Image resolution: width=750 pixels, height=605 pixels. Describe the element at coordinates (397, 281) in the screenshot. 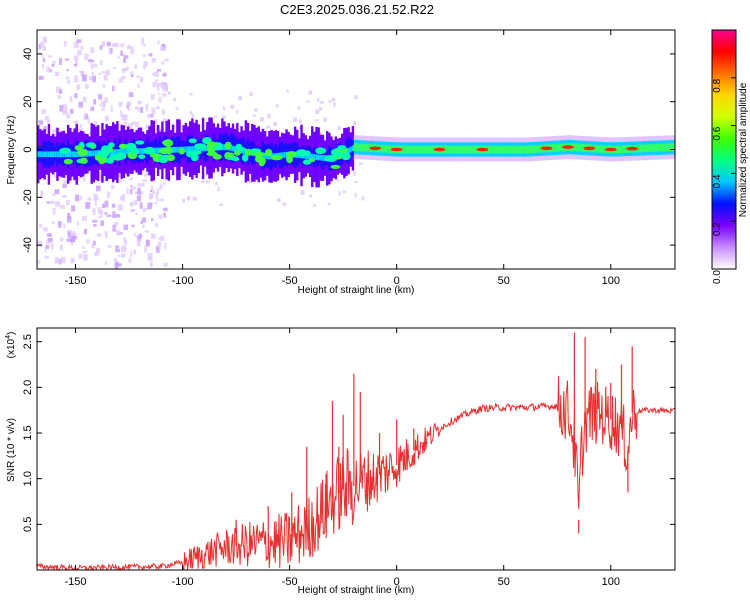

I see `spectrogram-x-tick-label: 0` at that location.